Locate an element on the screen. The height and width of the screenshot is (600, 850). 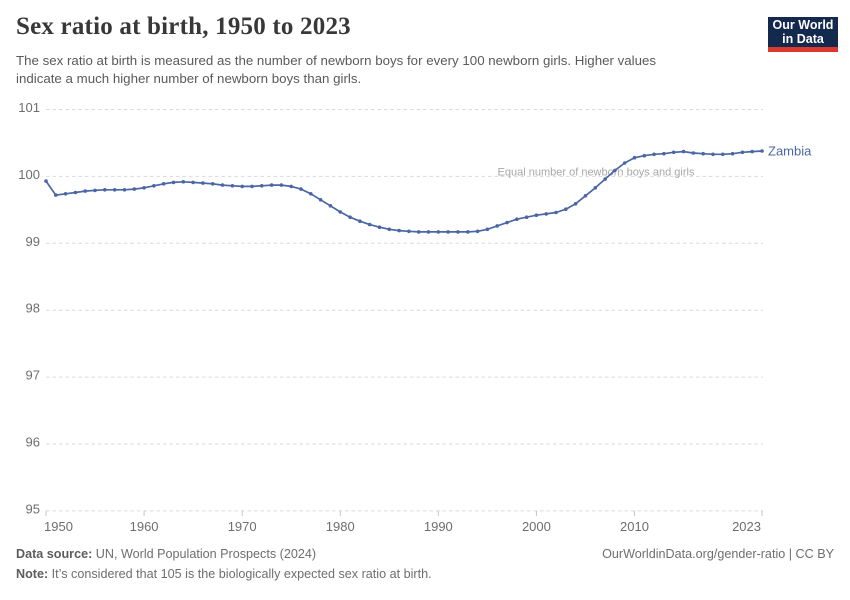
data-point-1979 is located at coordinates (330, 206).